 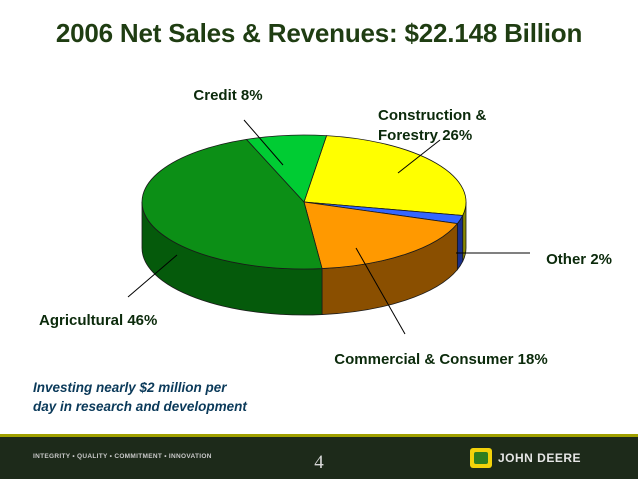 I want to click on slice-label-0-1: Forestry 26%, so click(x=425, y=135).